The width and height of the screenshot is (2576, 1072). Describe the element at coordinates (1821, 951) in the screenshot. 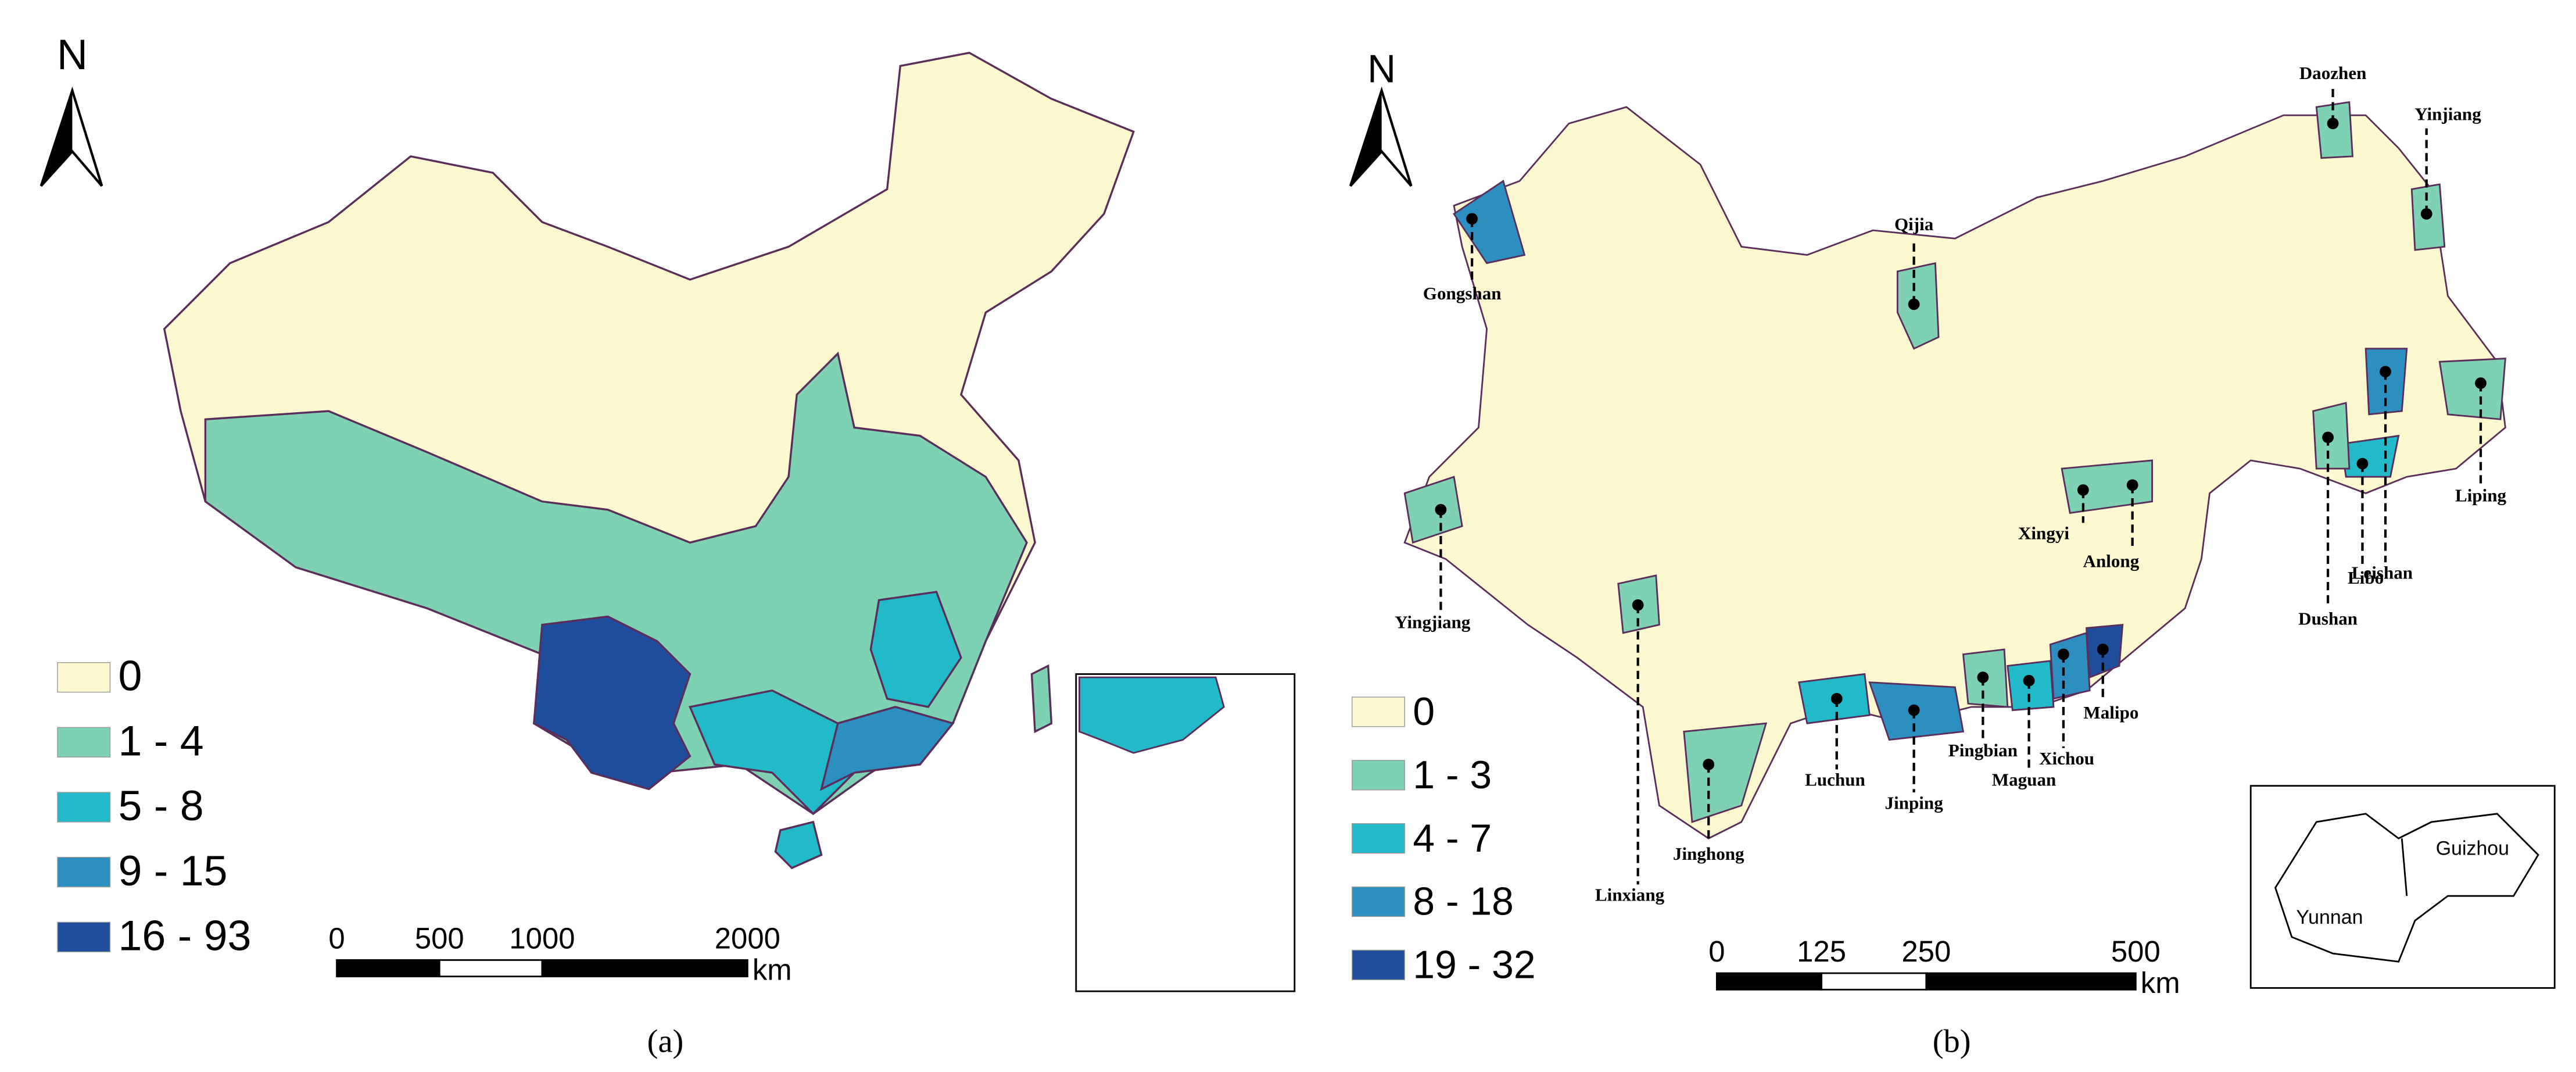

I see `scale-label: 125` at that location.